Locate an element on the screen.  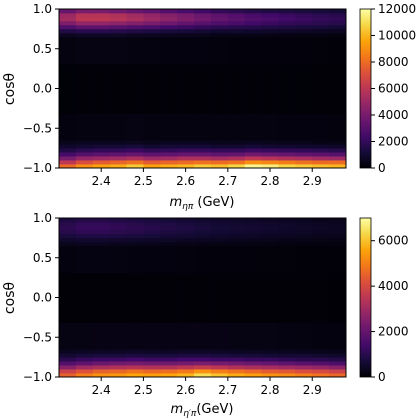
y-tick-label: 1.0 is located at coordinates (42, 9).